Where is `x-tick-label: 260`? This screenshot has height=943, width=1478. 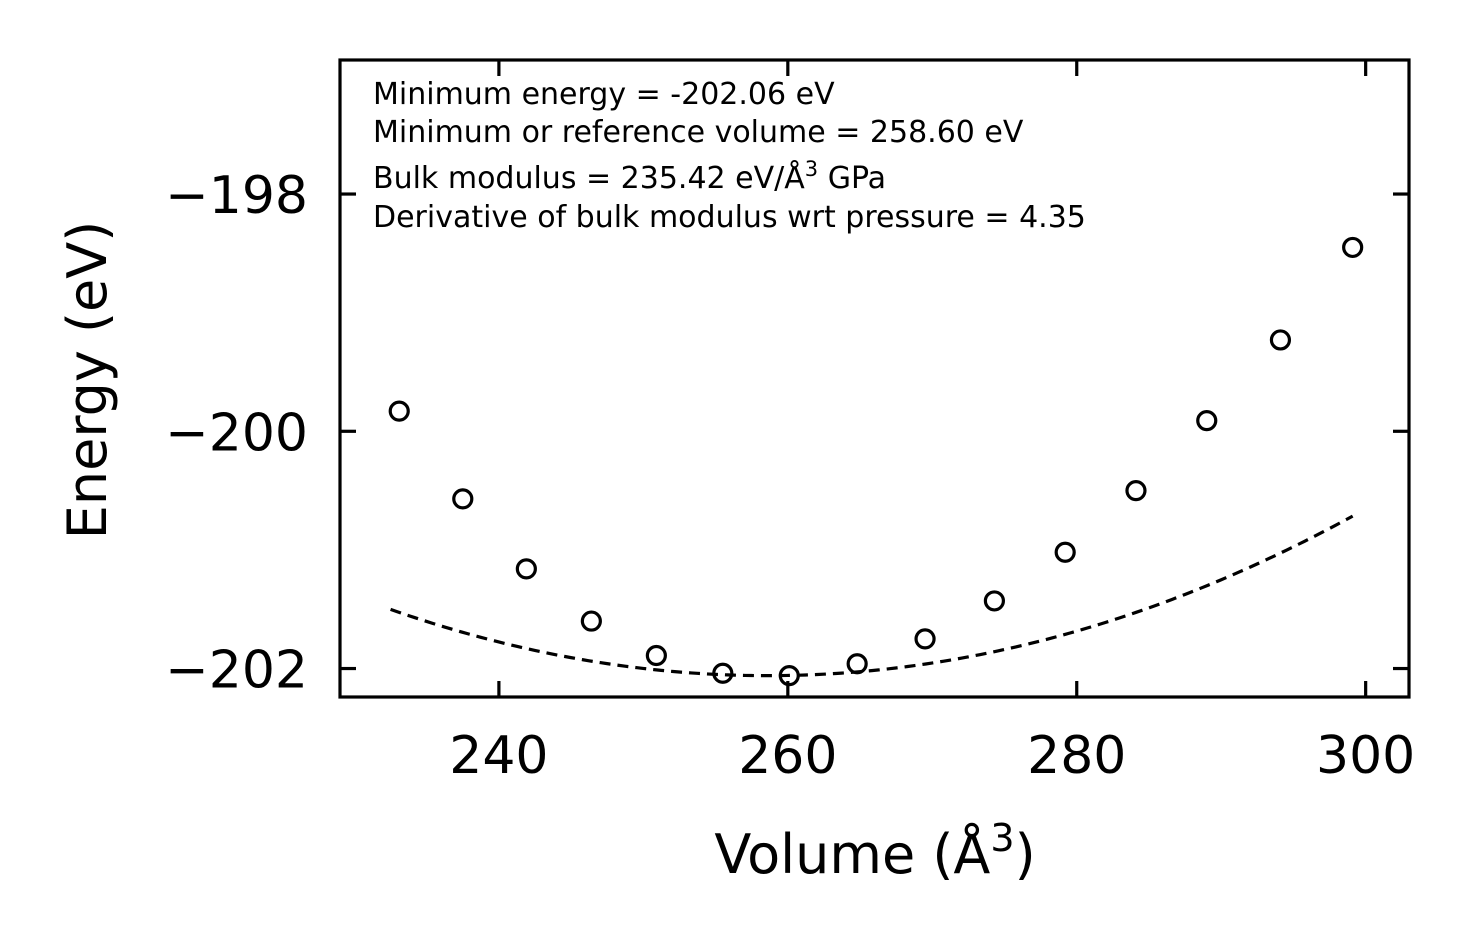 x-tick-label: 260 is located at coordinates (787, 756).